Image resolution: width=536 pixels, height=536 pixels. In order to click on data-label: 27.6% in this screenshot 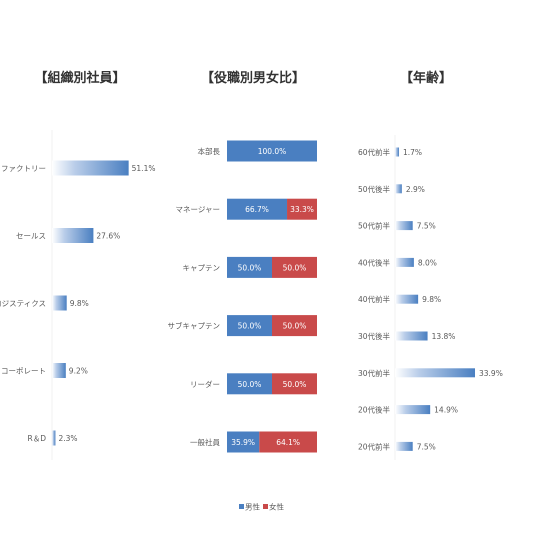, I will do `click(108, 236)`.